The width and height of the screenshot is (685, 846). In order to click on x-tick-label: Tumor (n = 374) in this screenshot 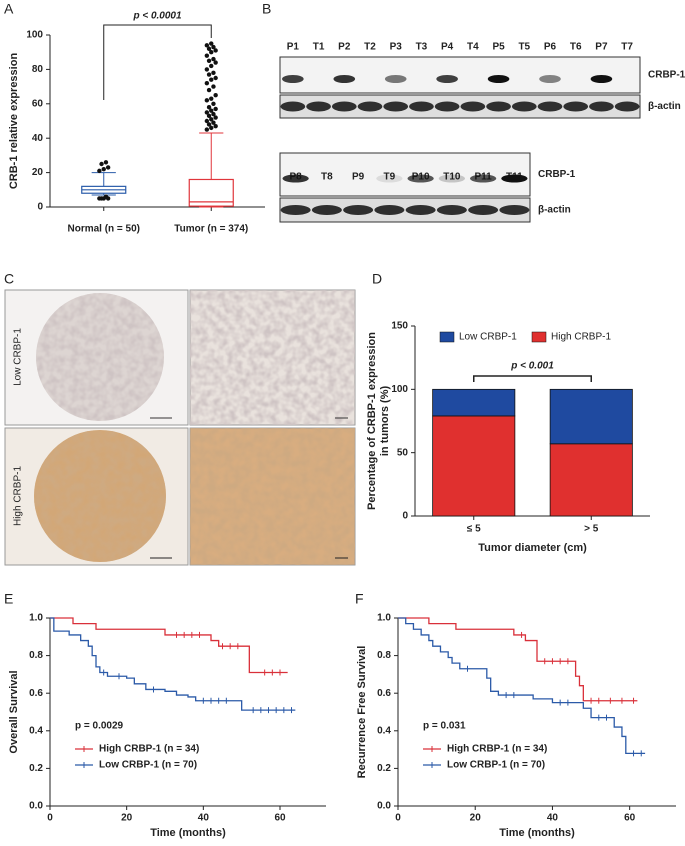, I will do `click(211, 229)`.